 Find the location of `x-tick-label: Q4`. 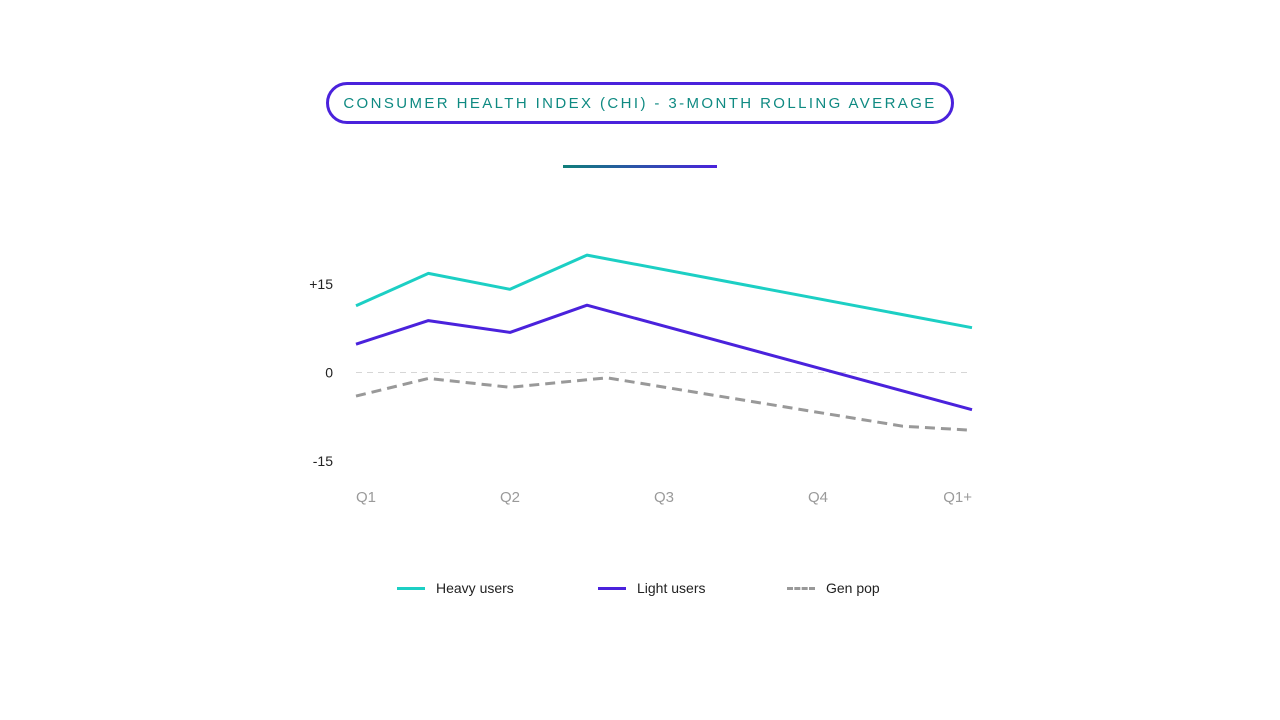

x-tick-label: Q4 is located at coordinates (818, 497).